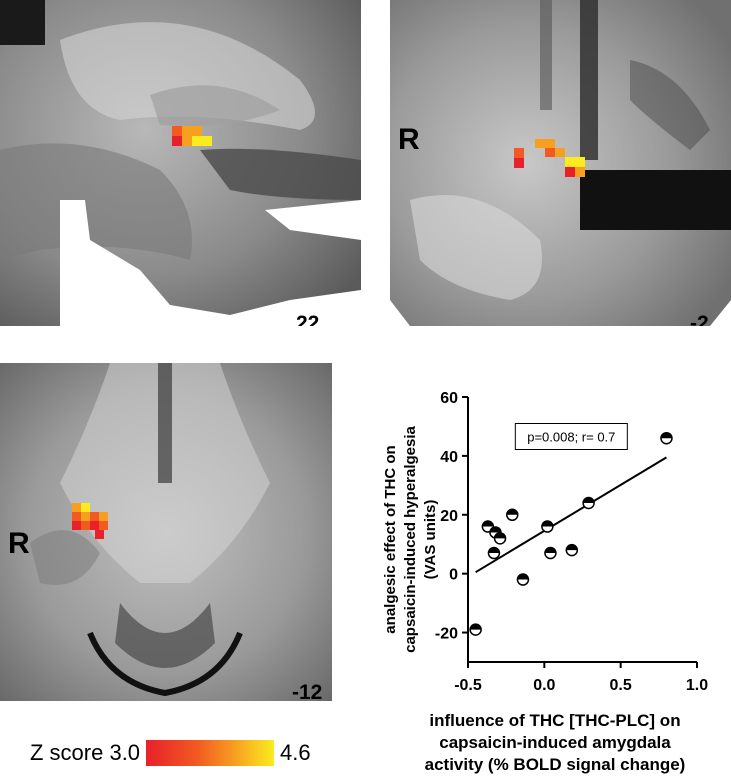  I want to click on y-axis-label-line: capsaicin-induced hyperalgesia, so click(410, 538).